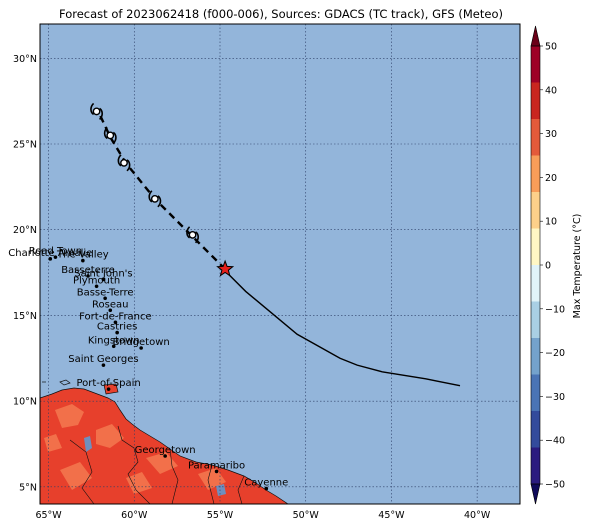 The width and height of the screenshot is (595, 528). Describe the element at coordinates (25, 145) in the screenshot. I see `y-tick-label: 25°N` at that location.